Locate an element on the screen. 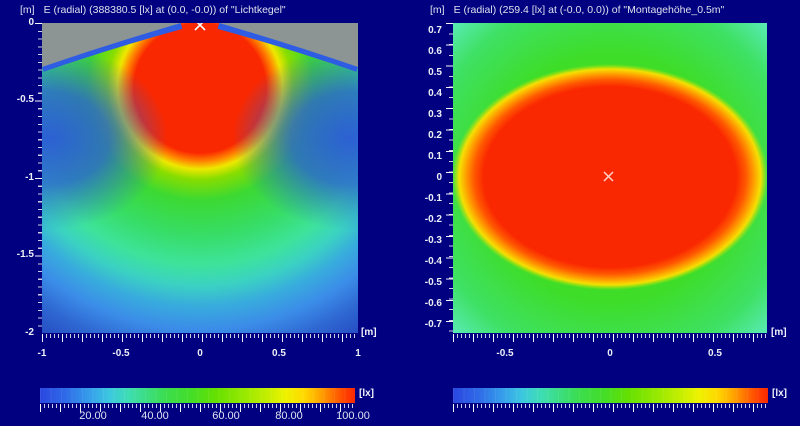 Image resolution: width=800 pixels, height=426 pixels. right-y-tick: -0.3 is located at coordinates (433, 240).